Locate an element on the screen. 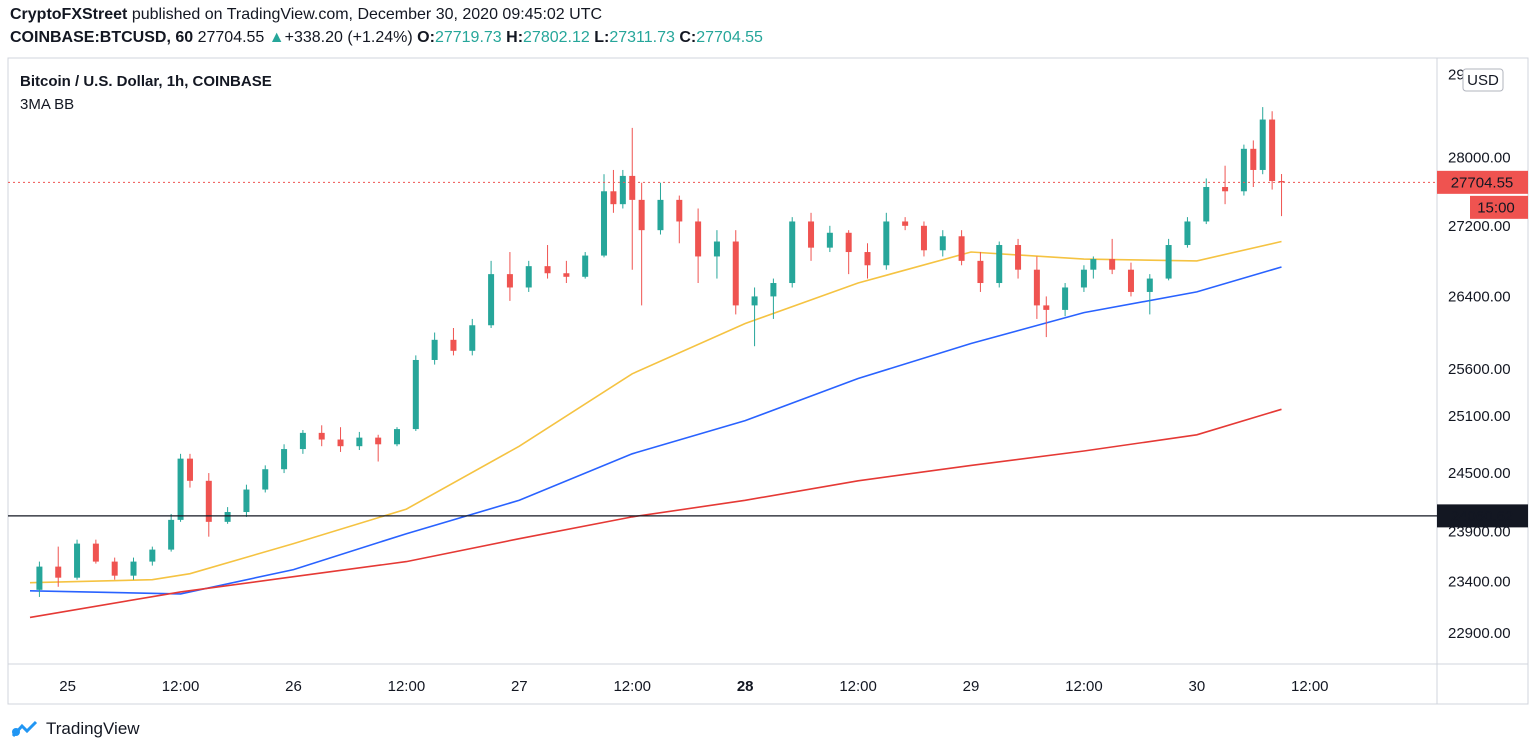 This screenshot has height=753, width=1536. publisher-name: CryptoFXStreet is located at coordinates (69, 14).